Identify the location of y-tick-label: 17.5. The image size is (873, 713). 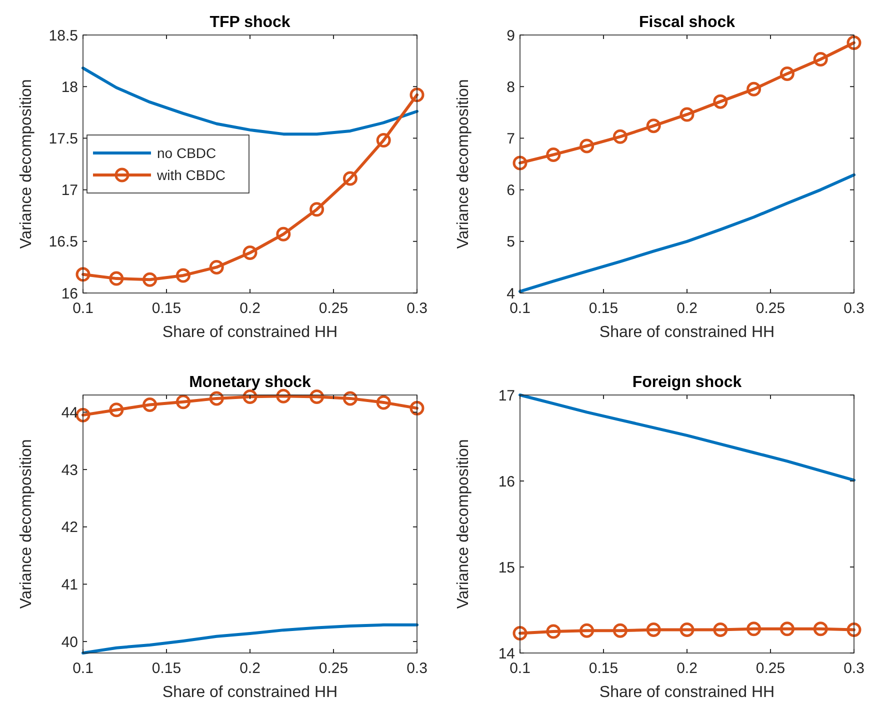
(63, 139).